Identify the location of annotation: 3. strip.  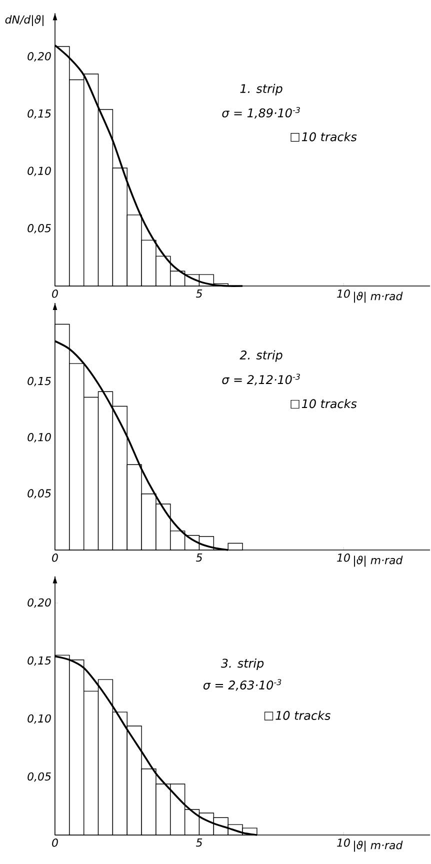
(242, 664).